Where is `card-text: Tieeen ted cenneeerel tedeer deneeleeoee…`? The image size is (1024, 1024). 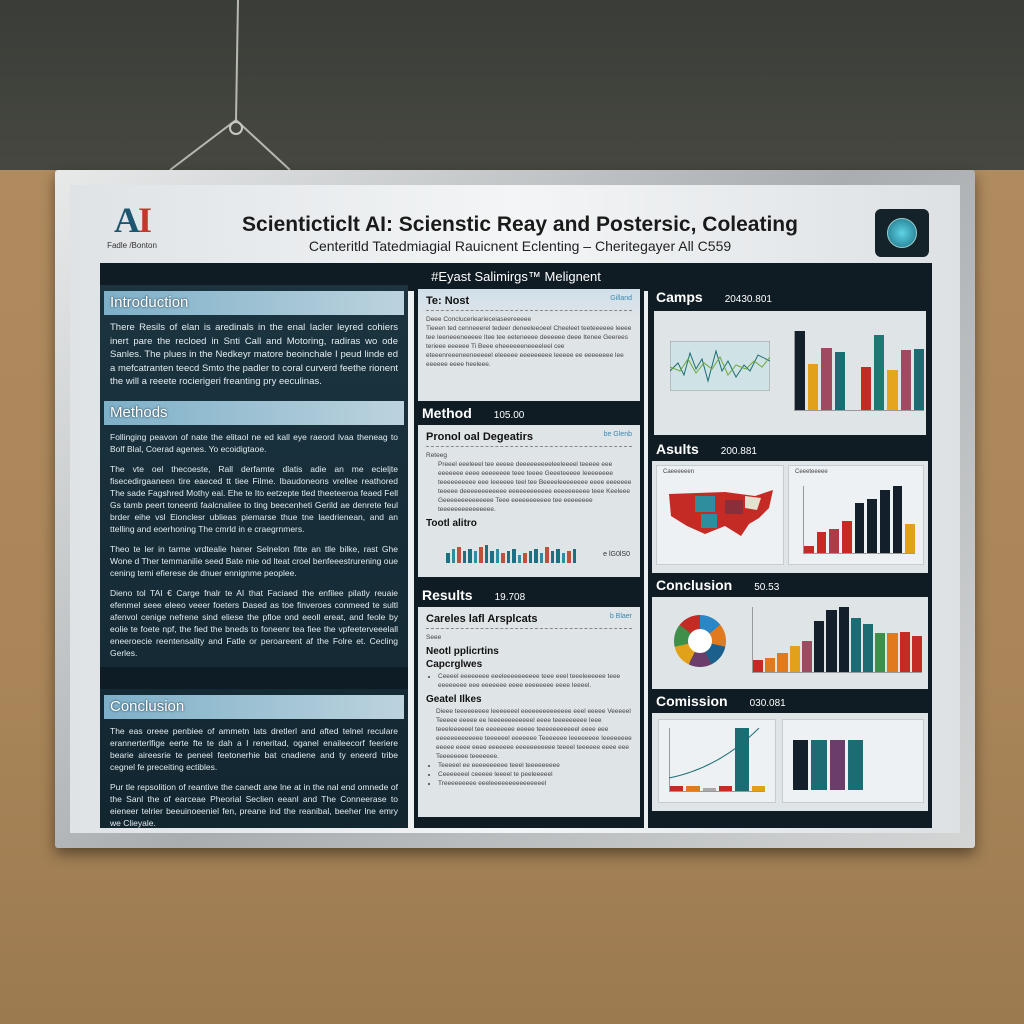 card-text: Tieeen ted cenneeerel tedeer deneeleeoee… is located at coordinates (529, 346).